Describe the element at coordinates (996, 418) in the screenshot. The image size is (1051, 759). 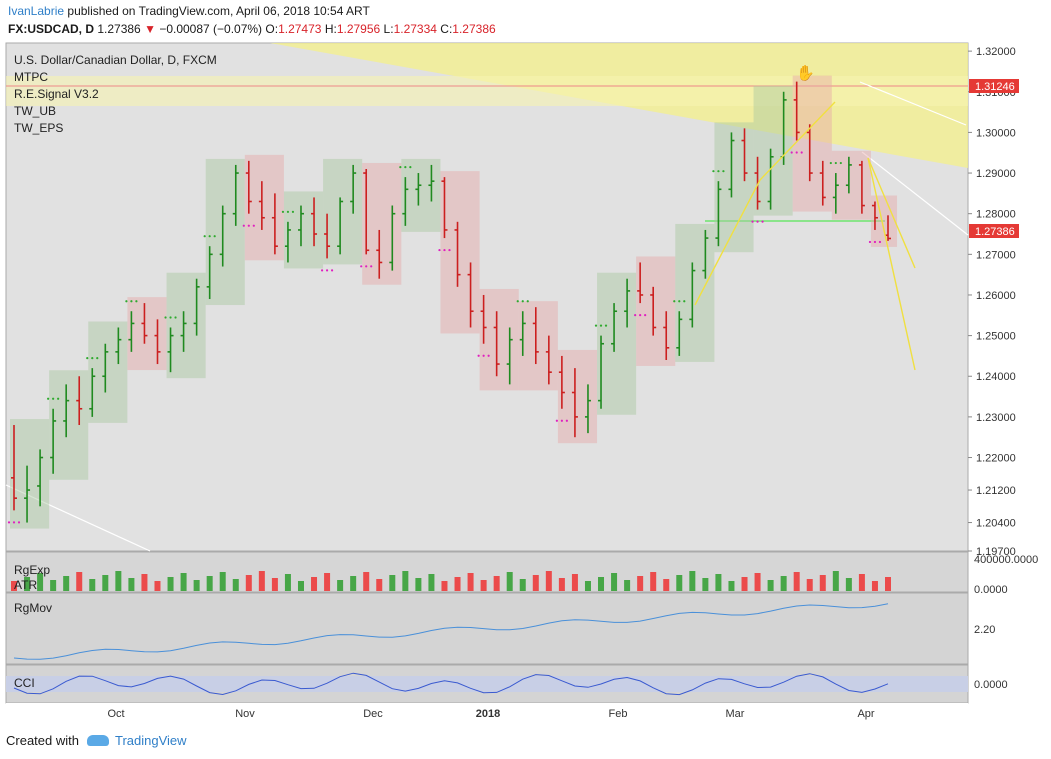
I see `price-tick-label: 1.23000` at that location.